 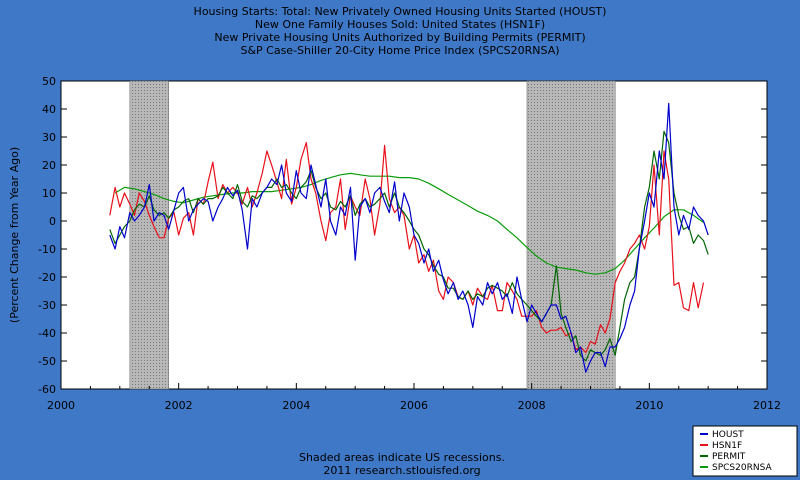 I want to click on recession-note: Shaded areas indicate US recessions., so click(x=402, y=457).